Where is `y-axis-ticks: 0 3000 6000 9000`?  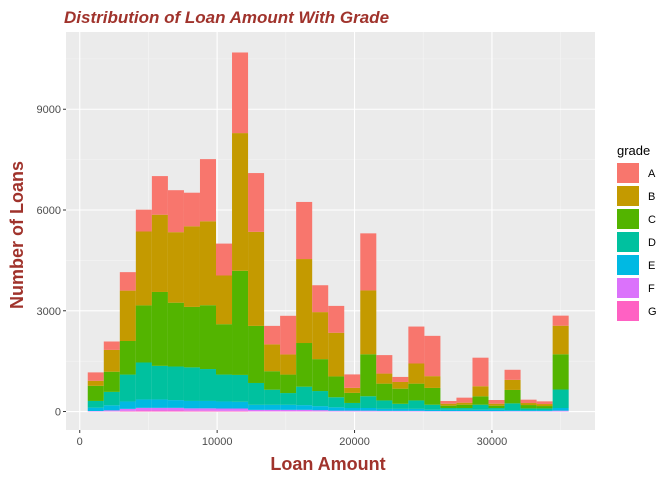 y-axis-ticks: 0 3000 6000 9000 is located at coordinates (51, 261).